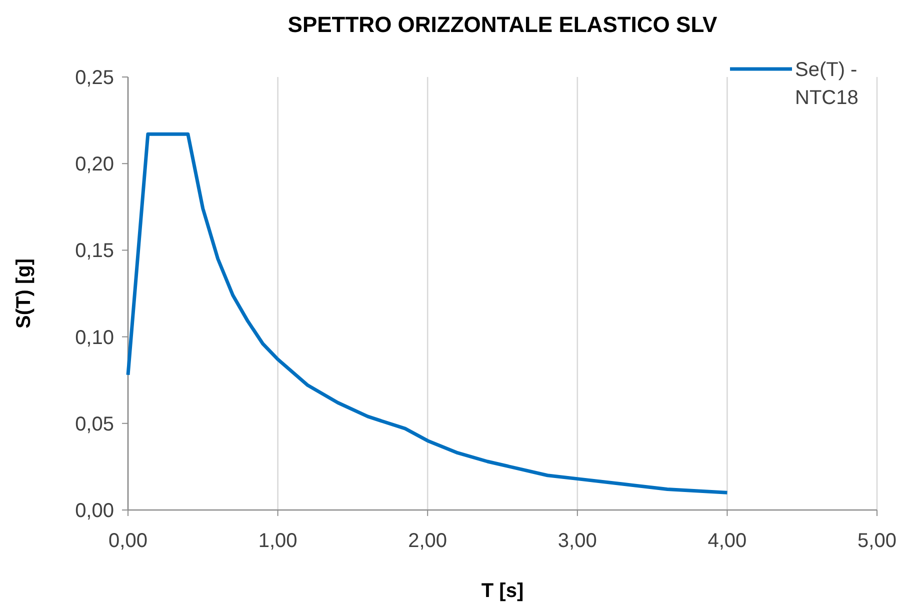 This screenshot has width=905, height=607. What do you see at coordinates (428, 541) in the screenshot?
I see `x-tick-label: 2,00` at bounding box center [428, 541].